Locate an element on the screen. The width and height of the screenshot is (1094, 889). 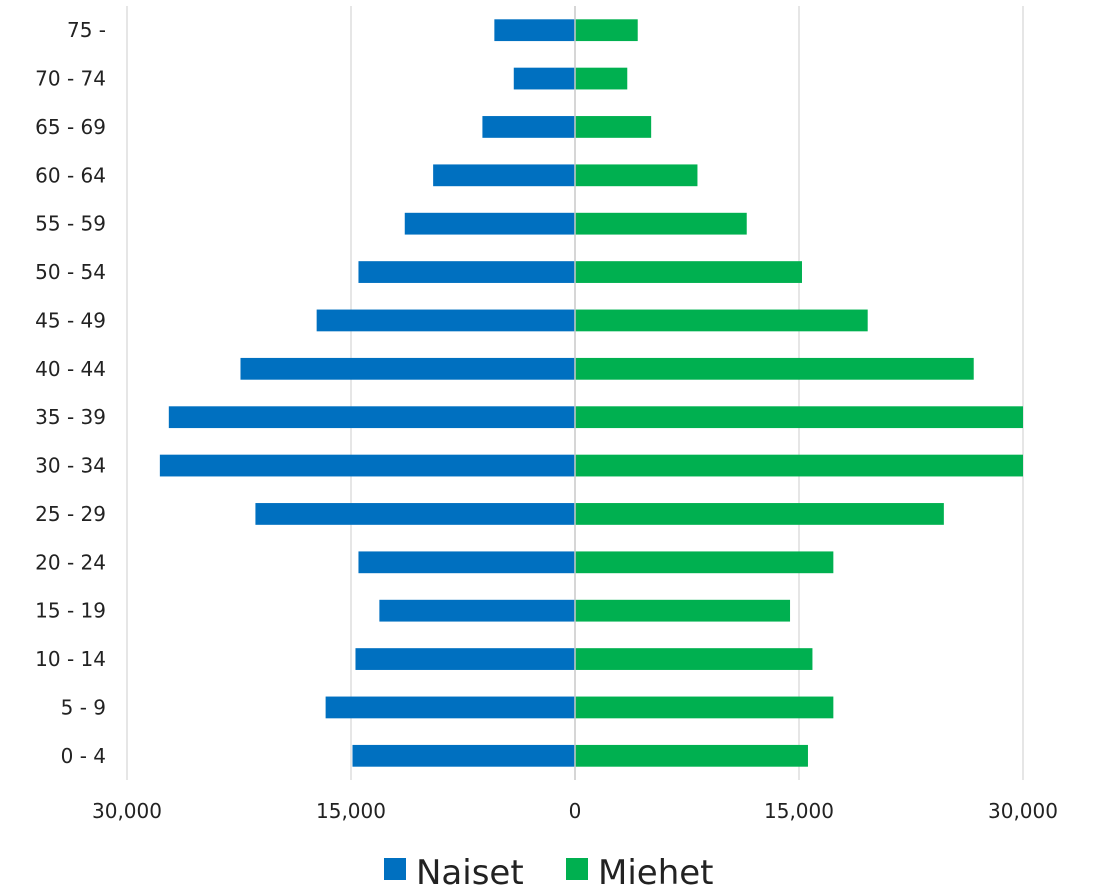
x-tick-labels: 30,000 15,000 0 15,000 30,000 is located at coordinates (575, 811).